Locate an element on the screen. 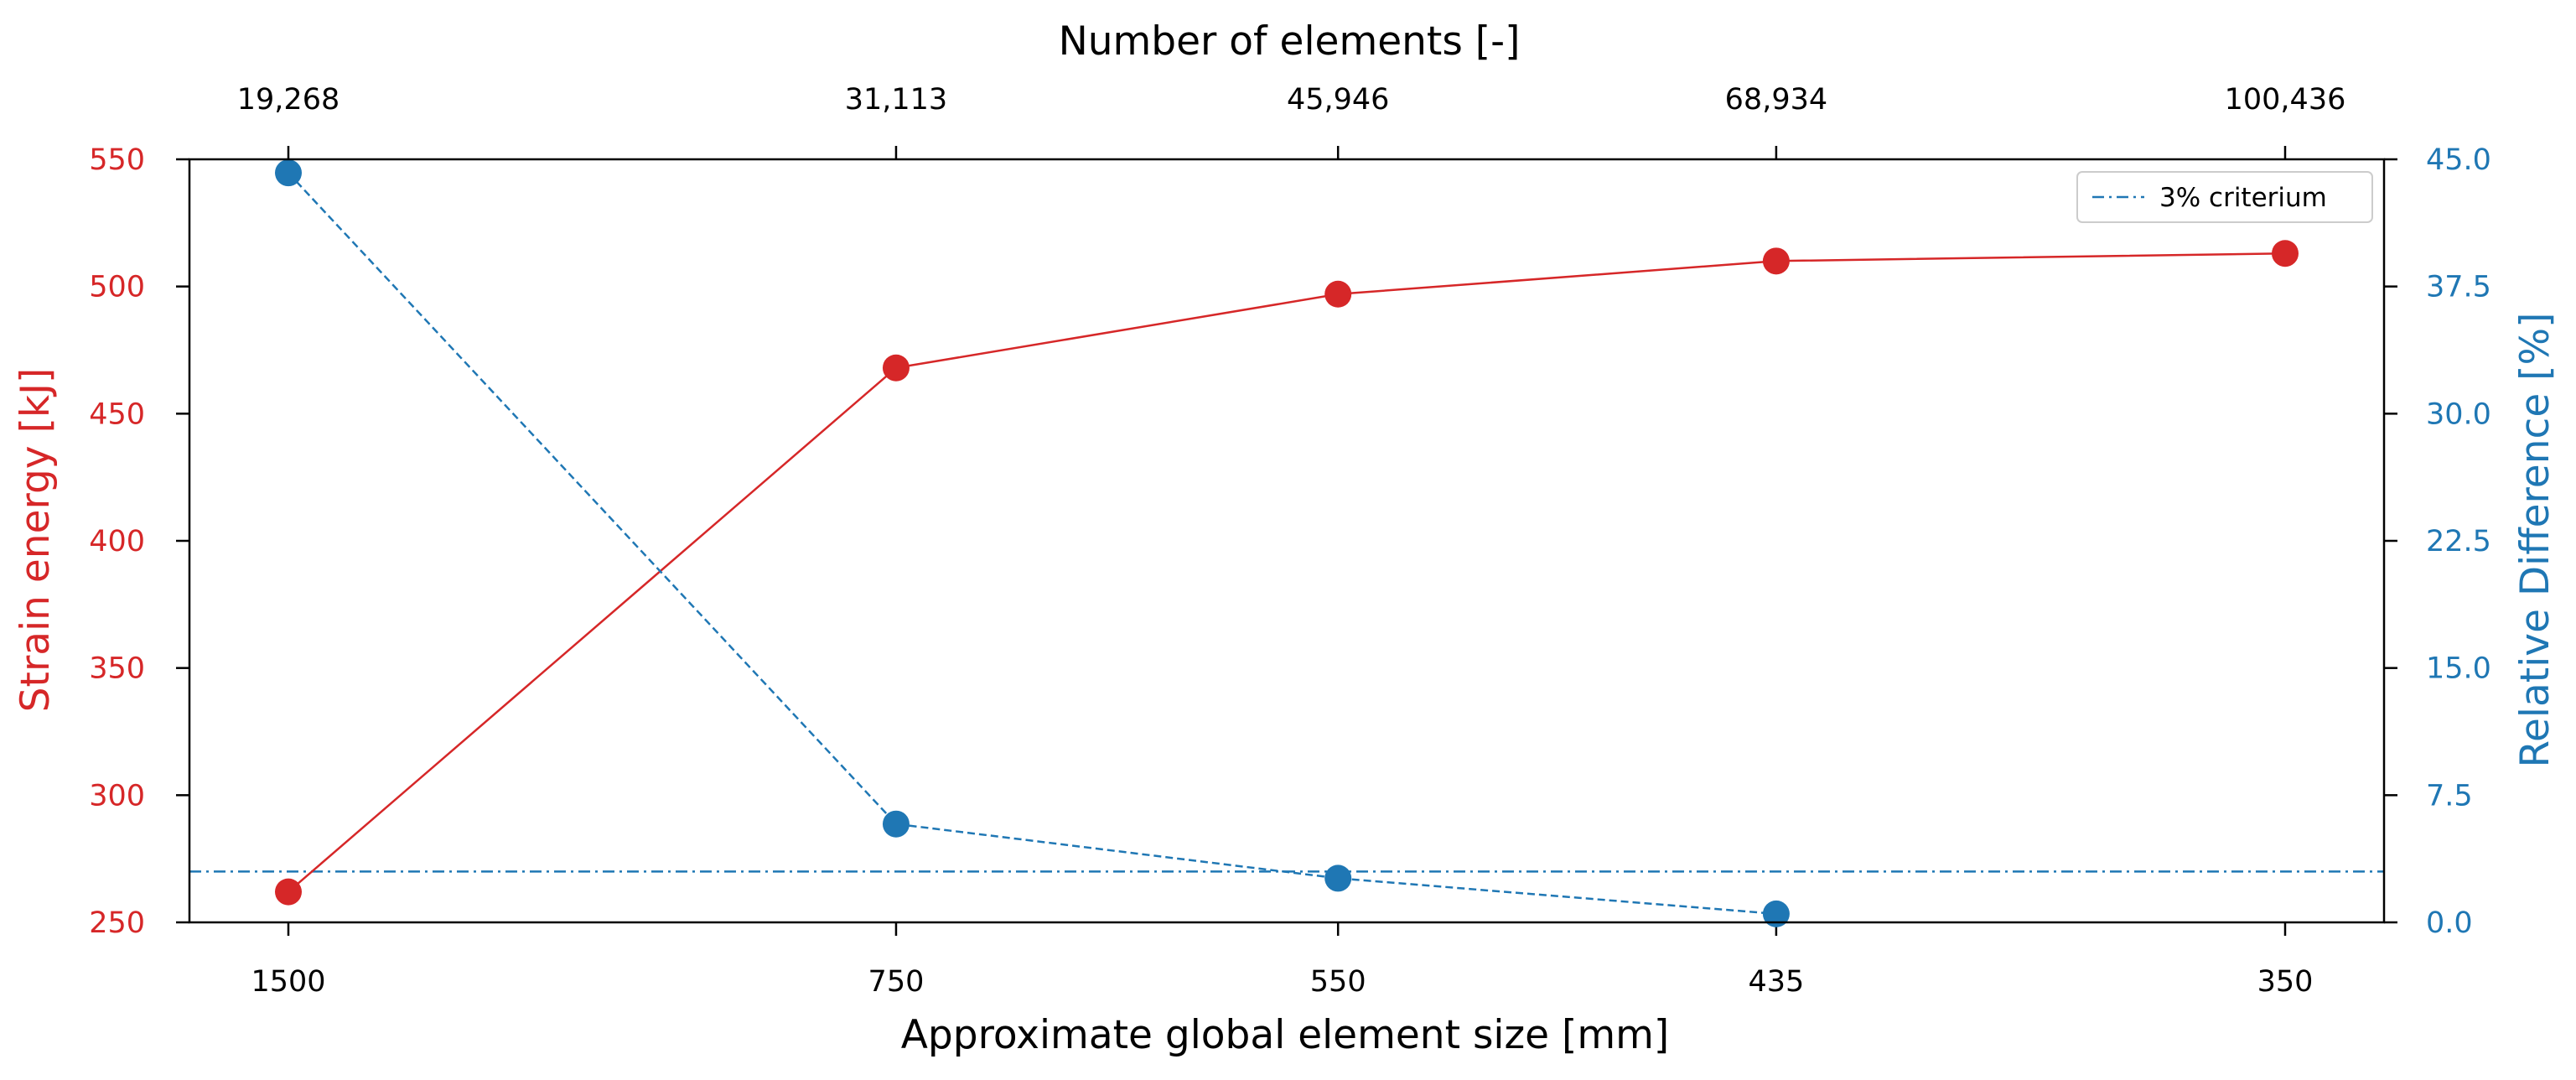 This screenshot has width=2576, height=1080. y-right-tick-label: 37.5 is located at coordinates (2458, 287).